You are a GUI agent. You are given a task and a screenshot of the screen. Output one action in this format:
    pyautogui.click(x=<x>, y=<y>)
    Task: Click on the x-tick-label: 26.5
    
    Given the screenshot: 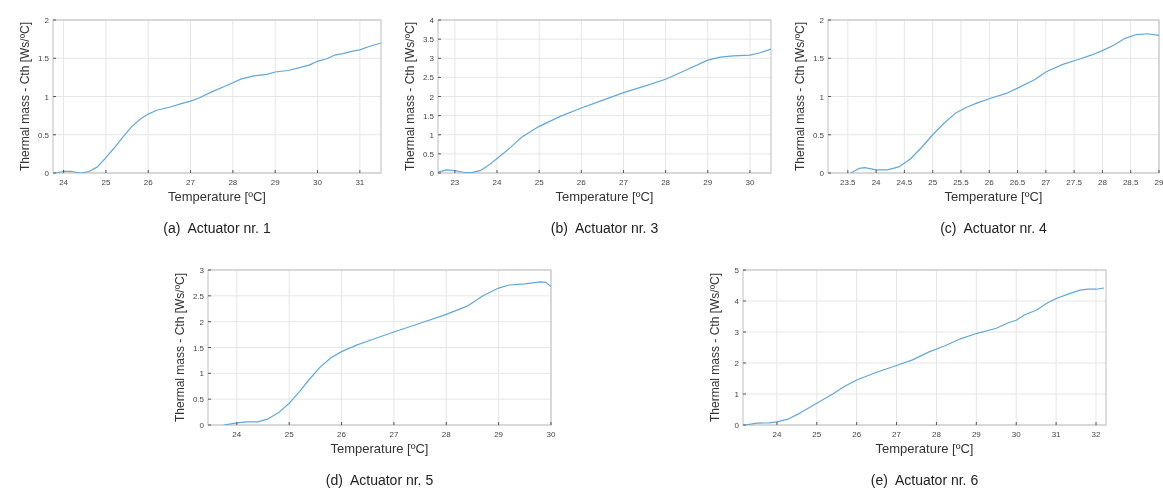 What is the action you would take?
    pyautogui.click(x=1017, y=182)
    